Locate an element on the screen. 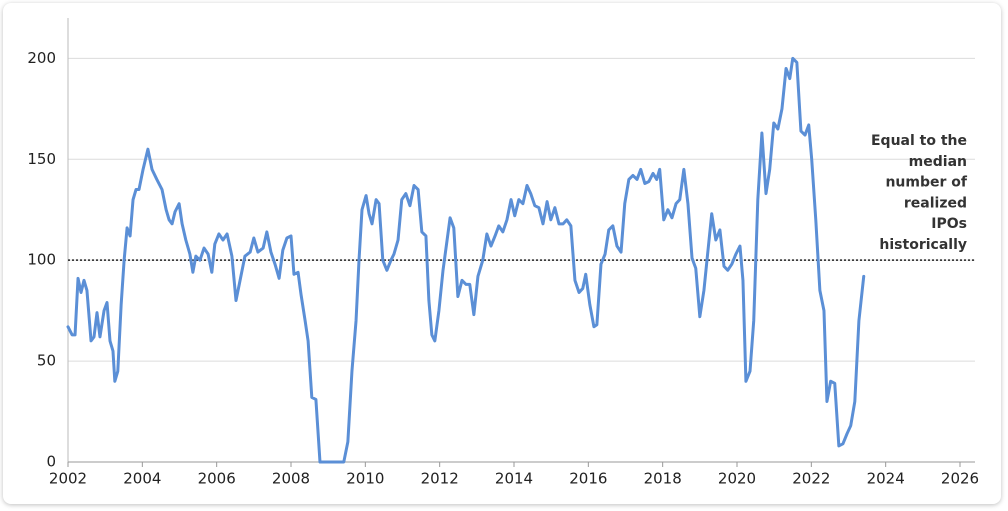  y-tick-label: 50 is located at coordinates (46, 361).